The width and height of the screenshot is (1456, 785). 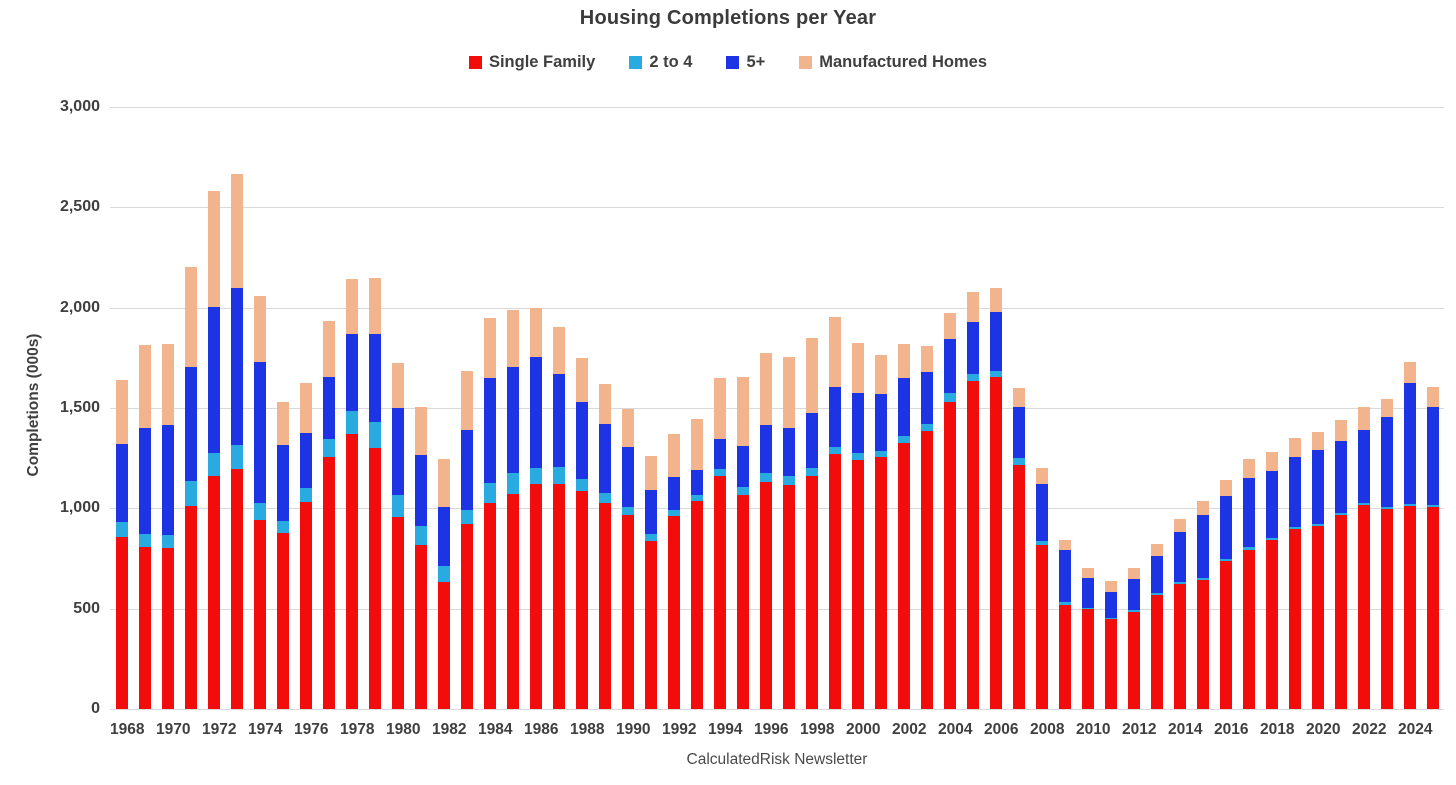 What do you see at coordinates (1110, 408) in the screenshot?
I see `bar-column-2011` at bounding box center [1110, 408].